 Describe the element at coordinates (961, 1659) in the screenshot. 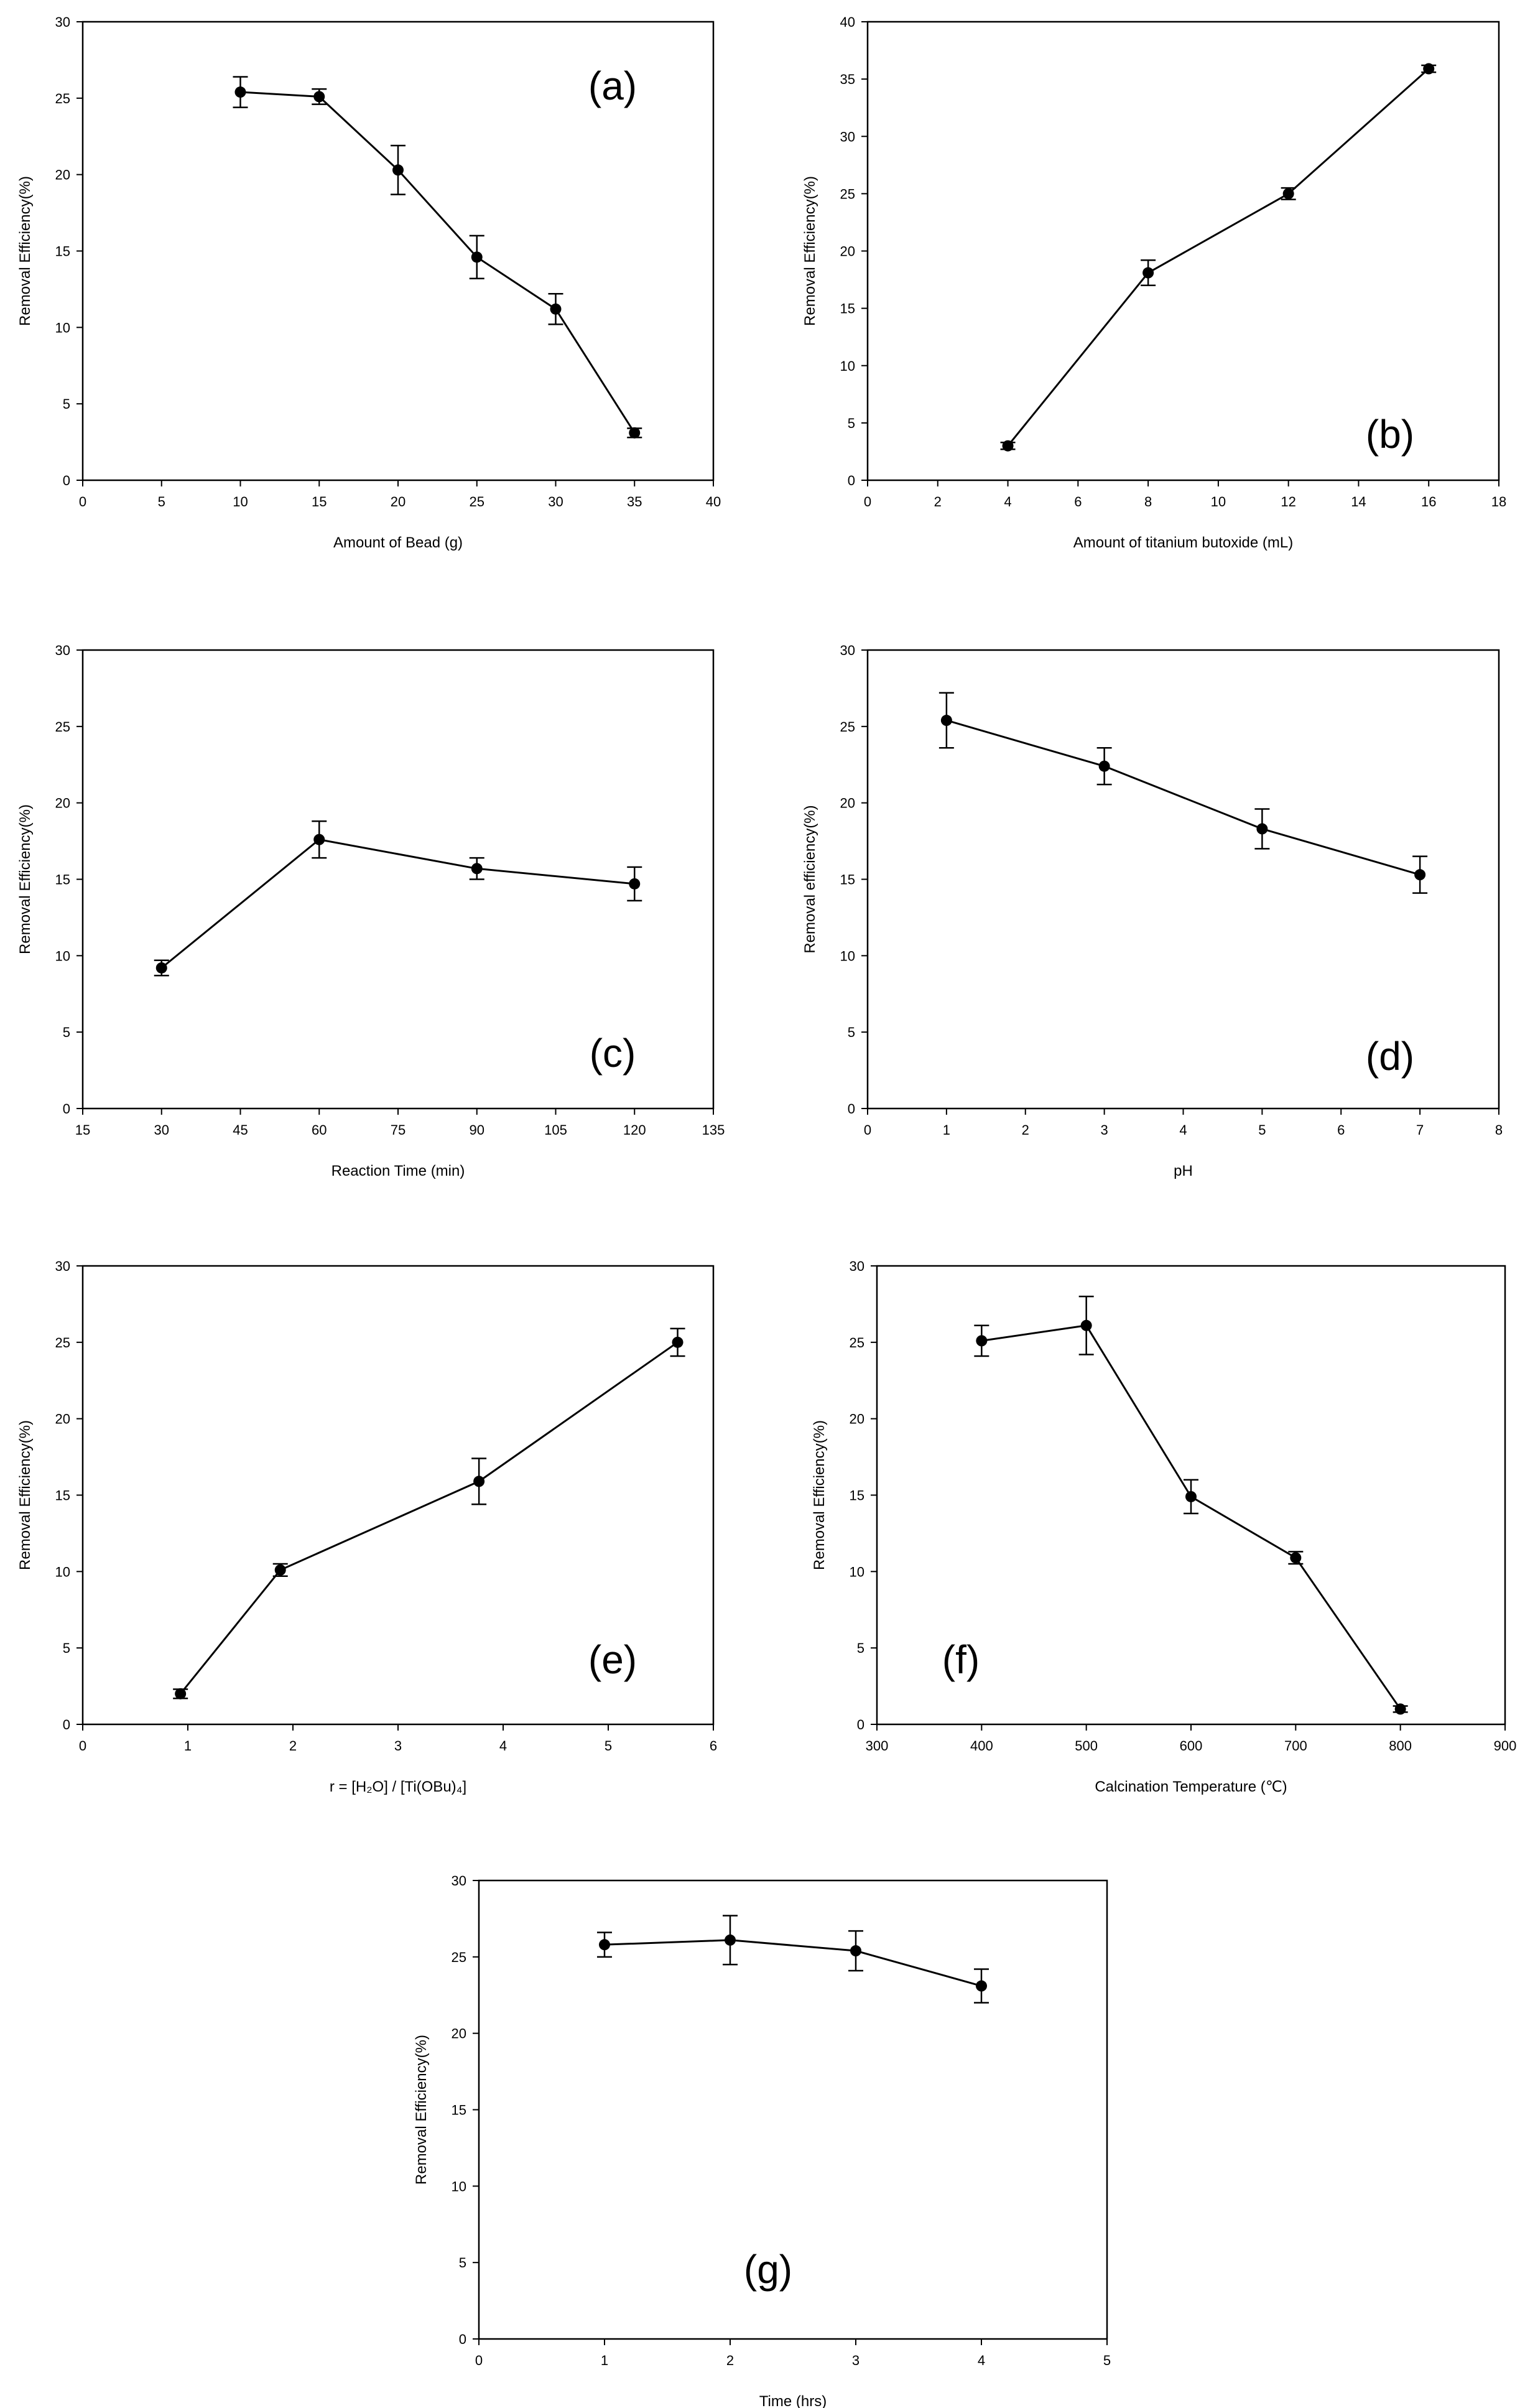

I see `panel-label: (f)` at that location.